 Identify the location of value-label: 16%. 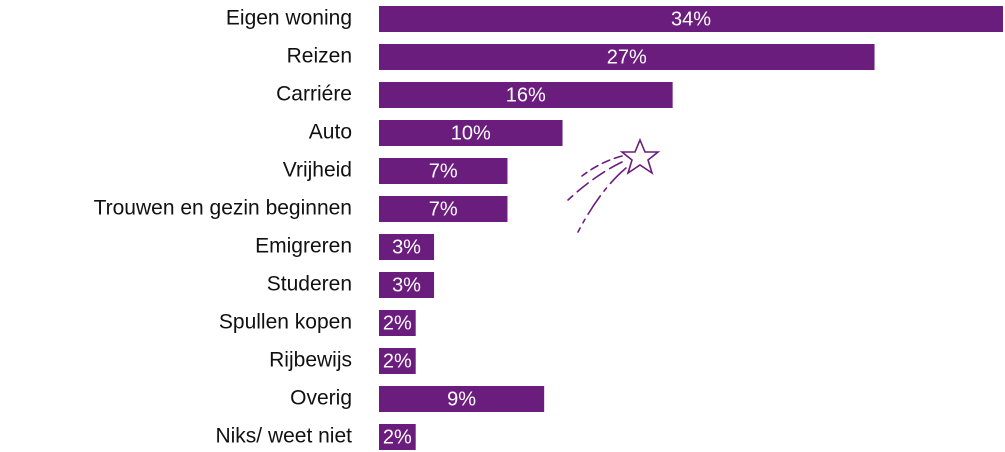
(526, 95).